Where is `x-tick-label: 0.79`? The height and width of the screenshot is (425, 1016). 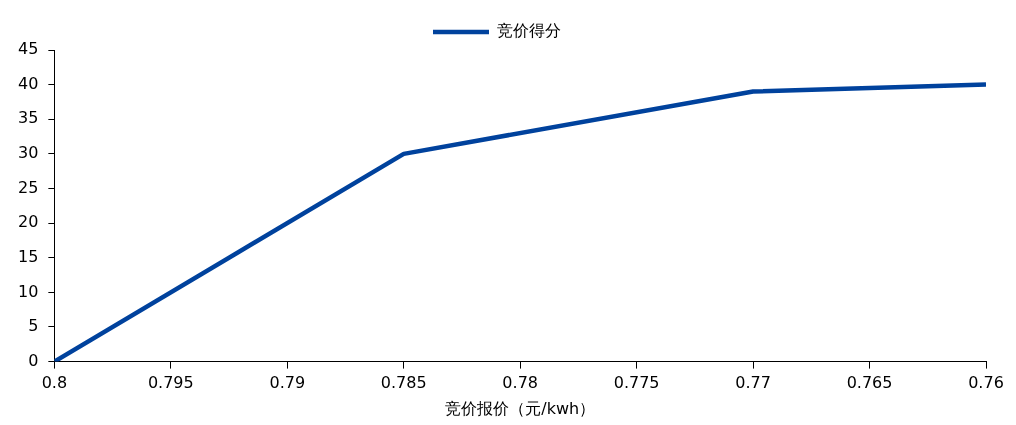 x-tick-label: 0.79 is located at coordinates (287, 383).